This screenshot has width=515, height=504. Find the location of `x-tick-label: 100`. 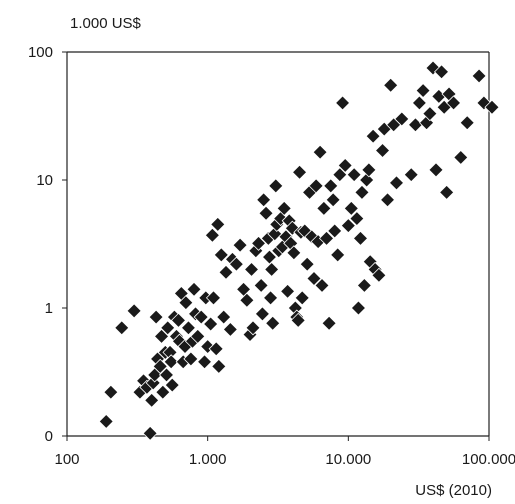

x-tick-label: 100 is located at coordinates (66, 459).